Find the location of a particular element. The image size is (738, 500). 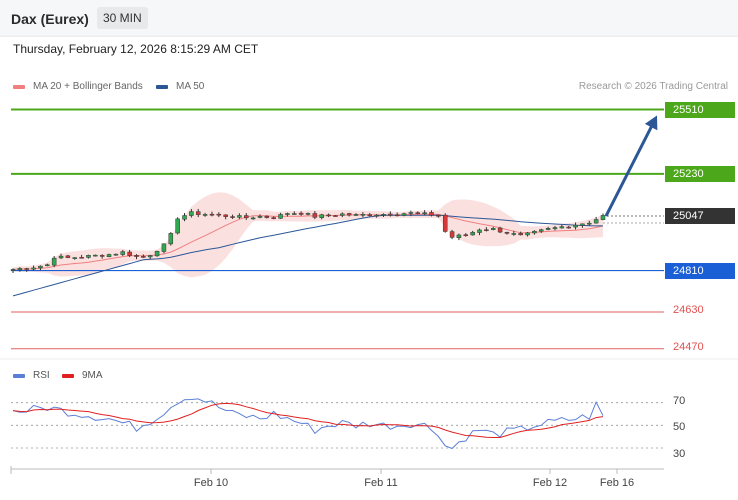

level-tag-25230: 25230 is located at coordinates (700, 173).